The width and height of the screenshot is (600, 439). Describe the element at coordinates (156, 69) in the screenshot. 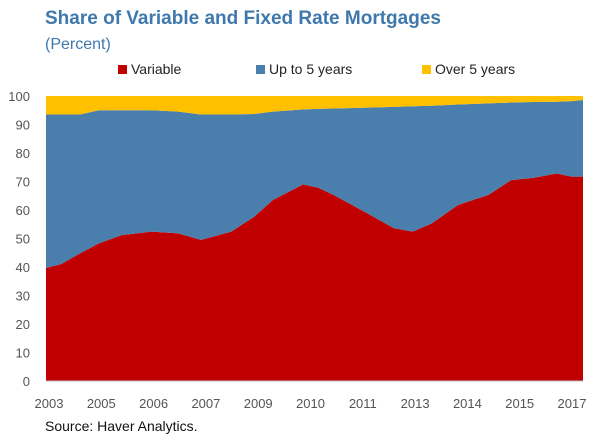

I see `legend-label: Variable` at that location.